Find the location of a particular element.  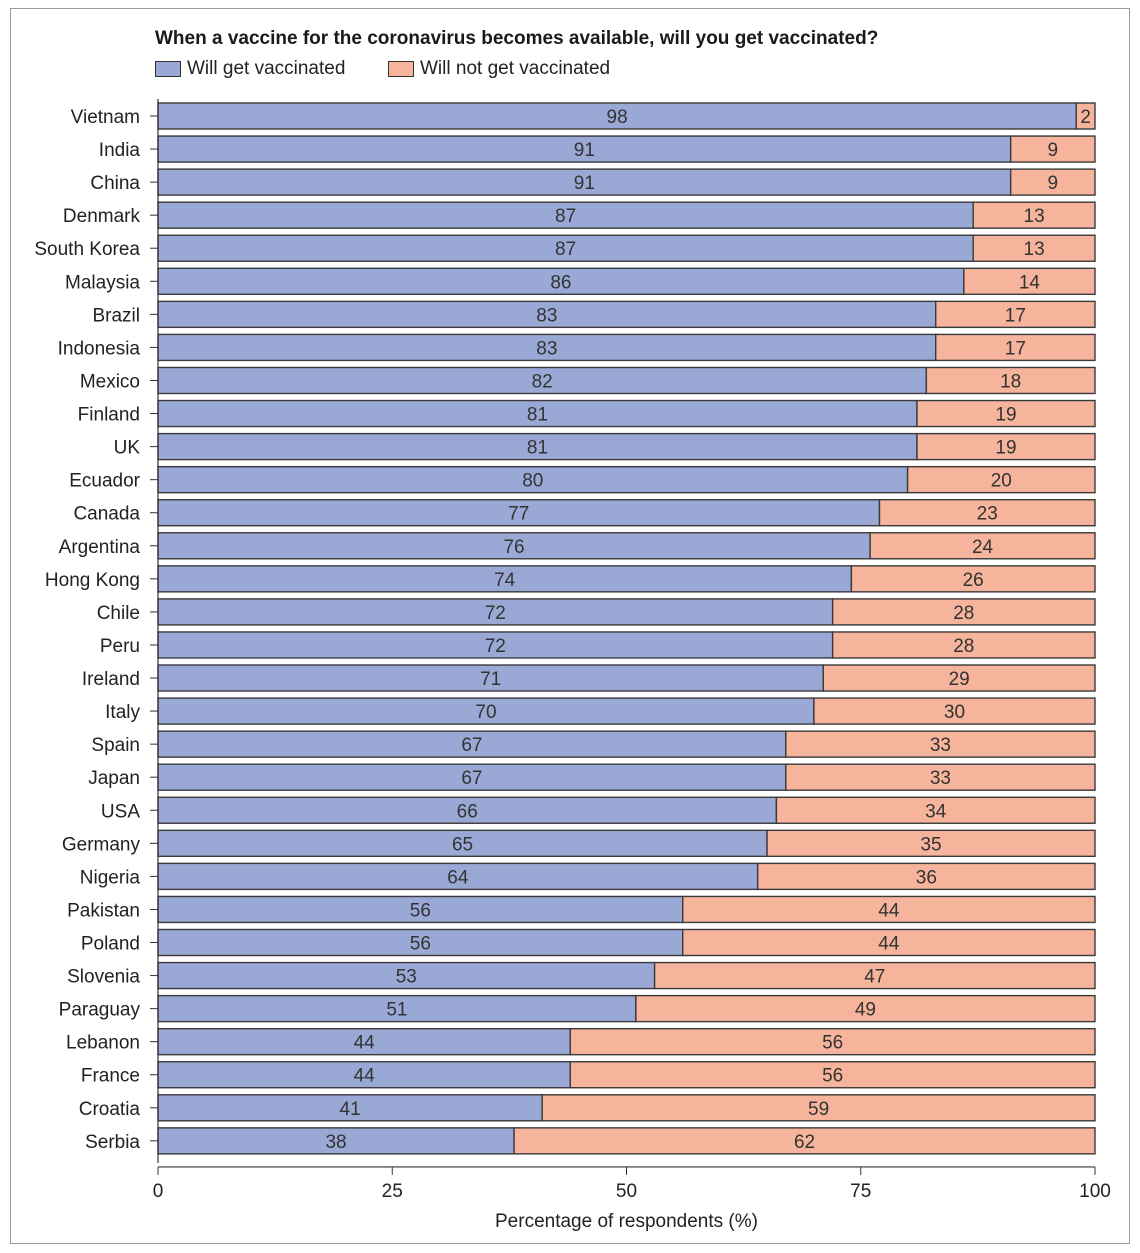

bar-usa-will-get is located at coordinates (467, 810).